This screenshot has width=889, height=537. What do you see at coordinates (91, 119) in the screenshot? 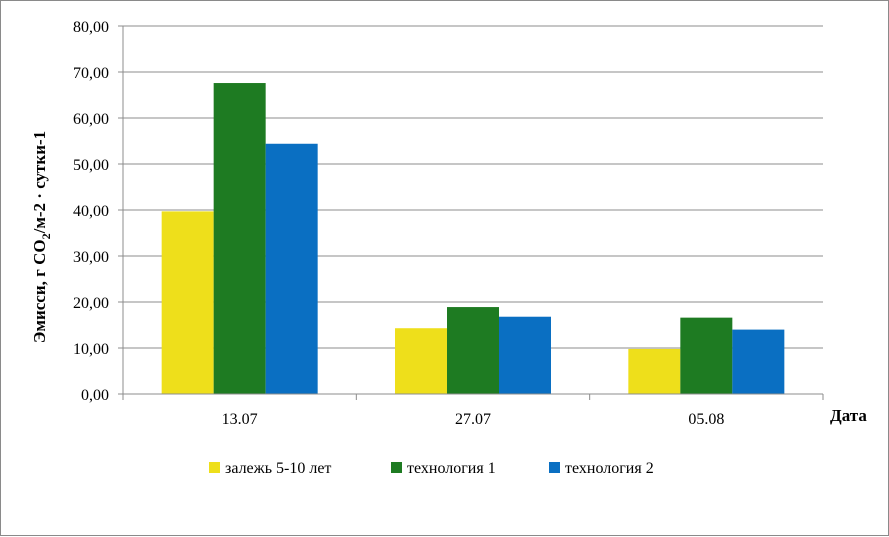
I see `y-tick-label: 60,00` at bounding box center [91, 119].